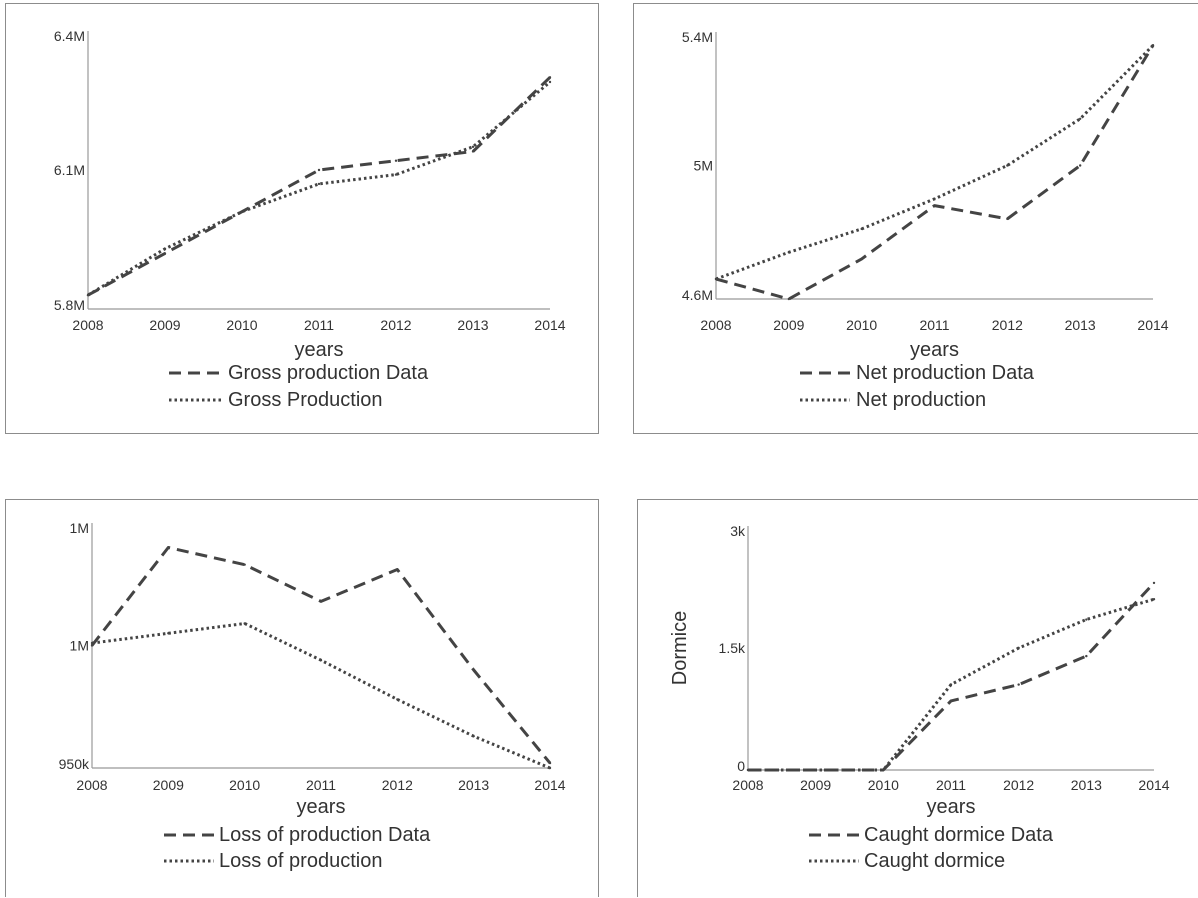 Image resolution: width=1198 pixels, height=898 pixels. Describe the element at coordinates (69, 305) in the screenshot. I see `y-tick-label: 5.8M` at that location.